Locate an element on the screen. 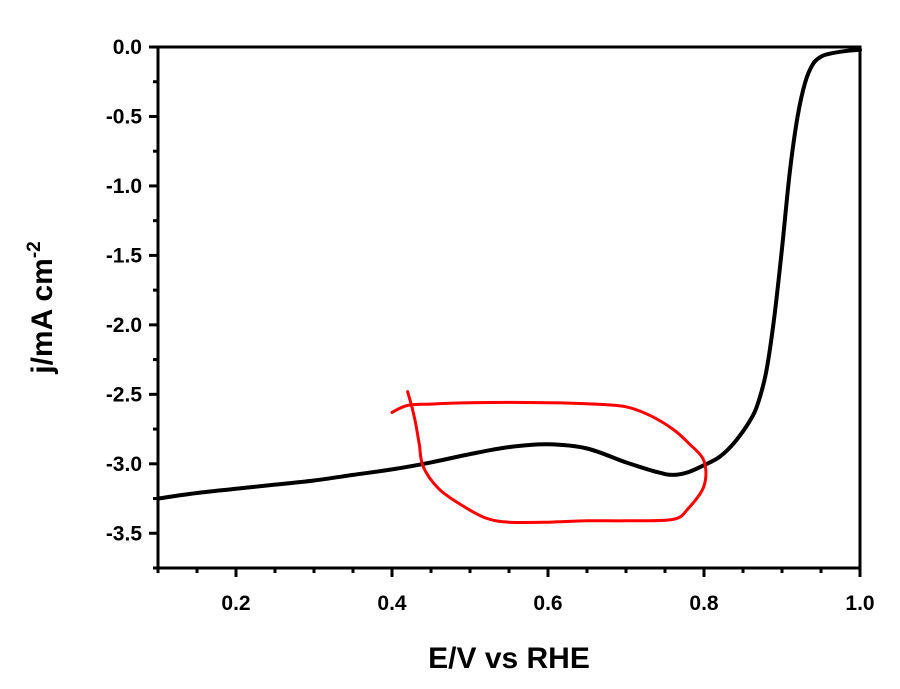  annotation-layer is located at coordinates (549, 457).